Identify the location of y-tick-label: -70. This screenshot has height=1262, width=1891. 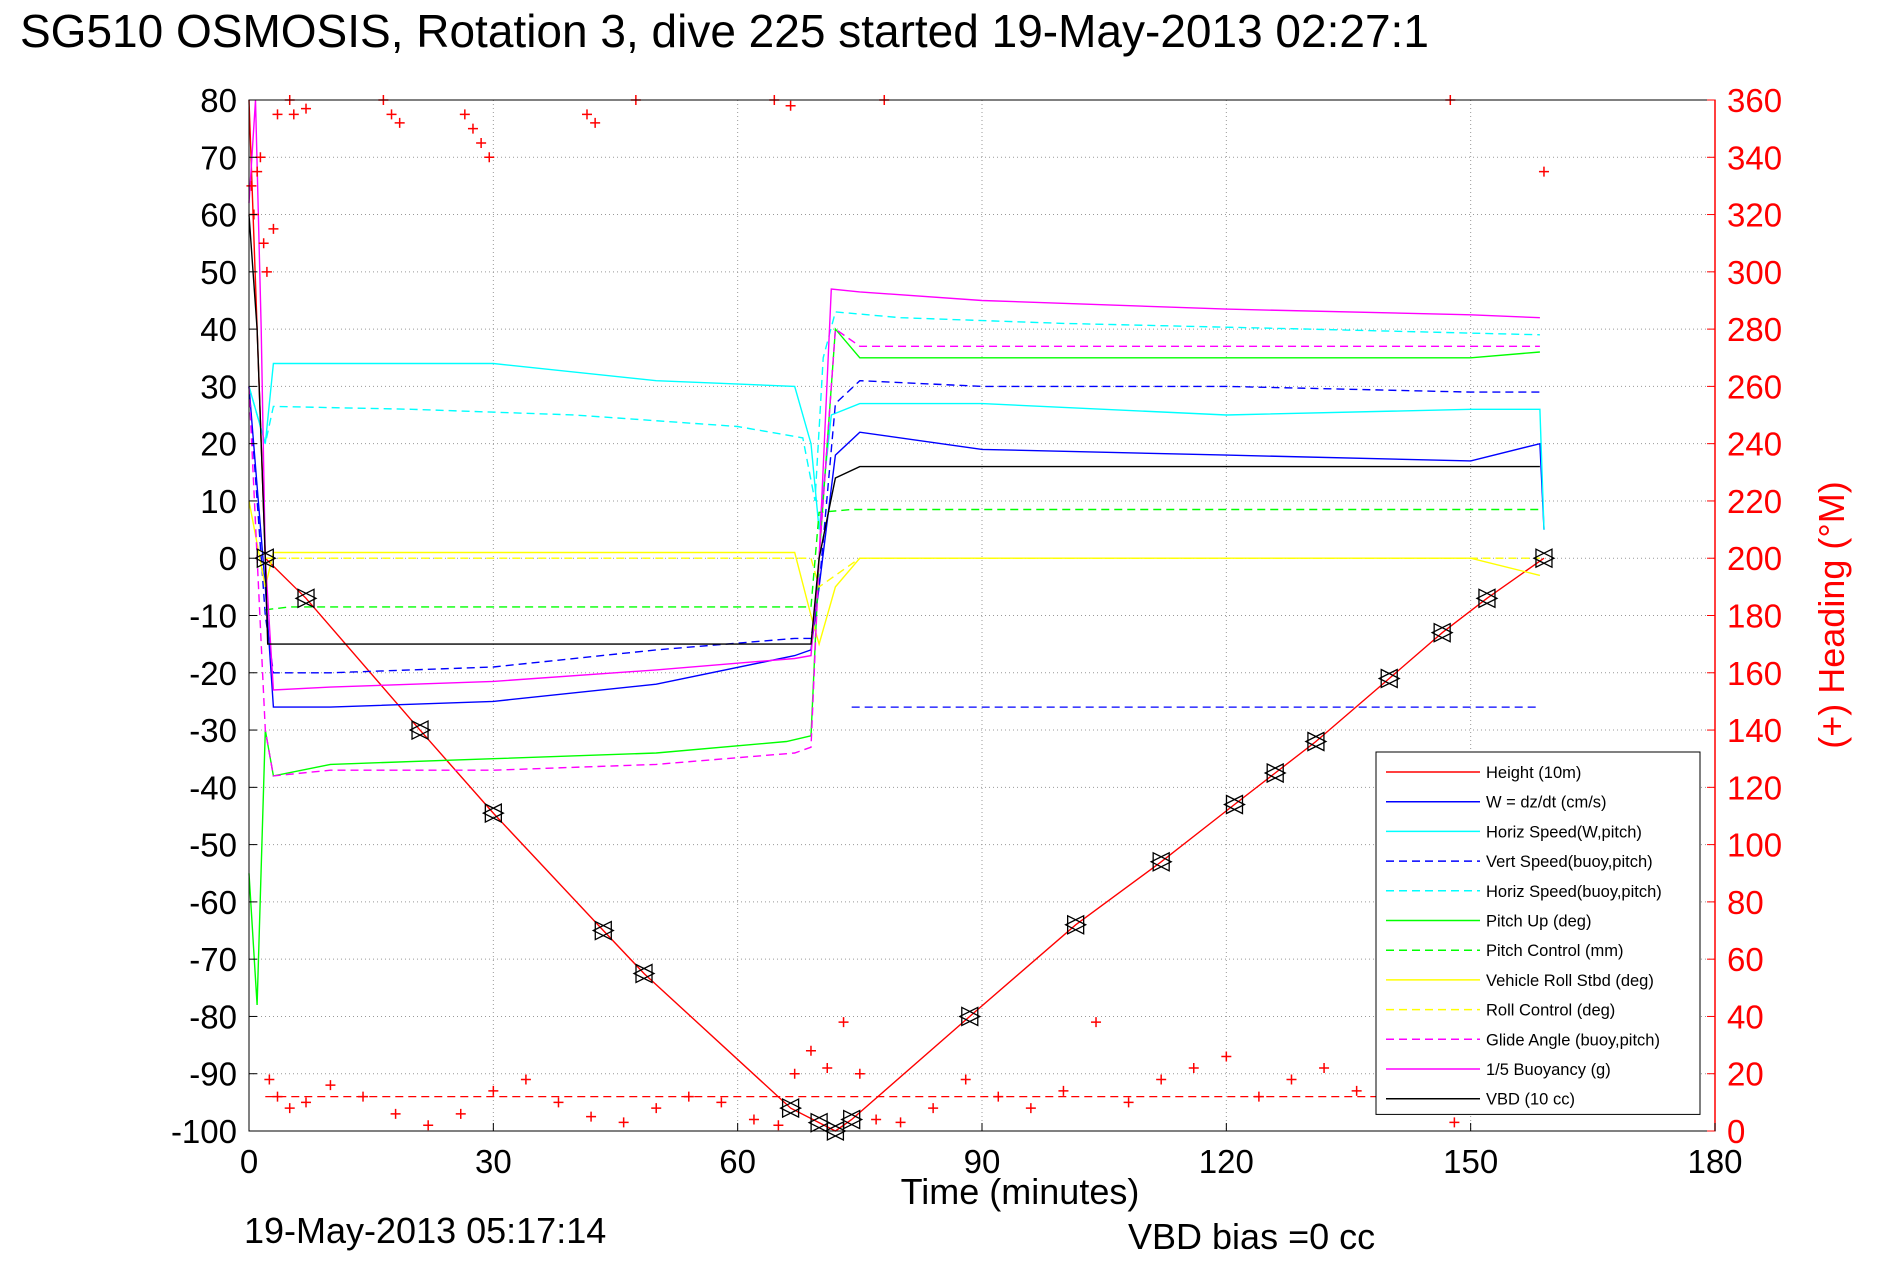
(213, 959).